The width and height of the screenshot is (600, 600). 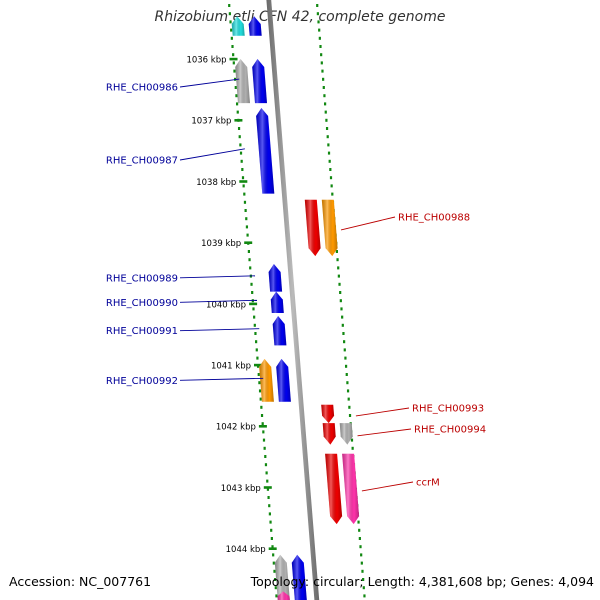 What do you see at coordinates (231, 367) in the screenshot?
I see `scale-tick-label: 1041 kbp` at bounding box center [231, 367].